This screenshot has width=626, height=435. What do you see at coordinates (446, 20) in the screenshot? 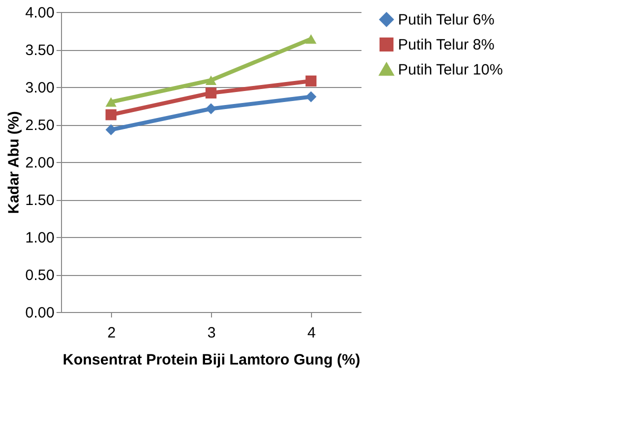
I see `legend-label: Putih Telur 6%` at bounding box center [446, 20].